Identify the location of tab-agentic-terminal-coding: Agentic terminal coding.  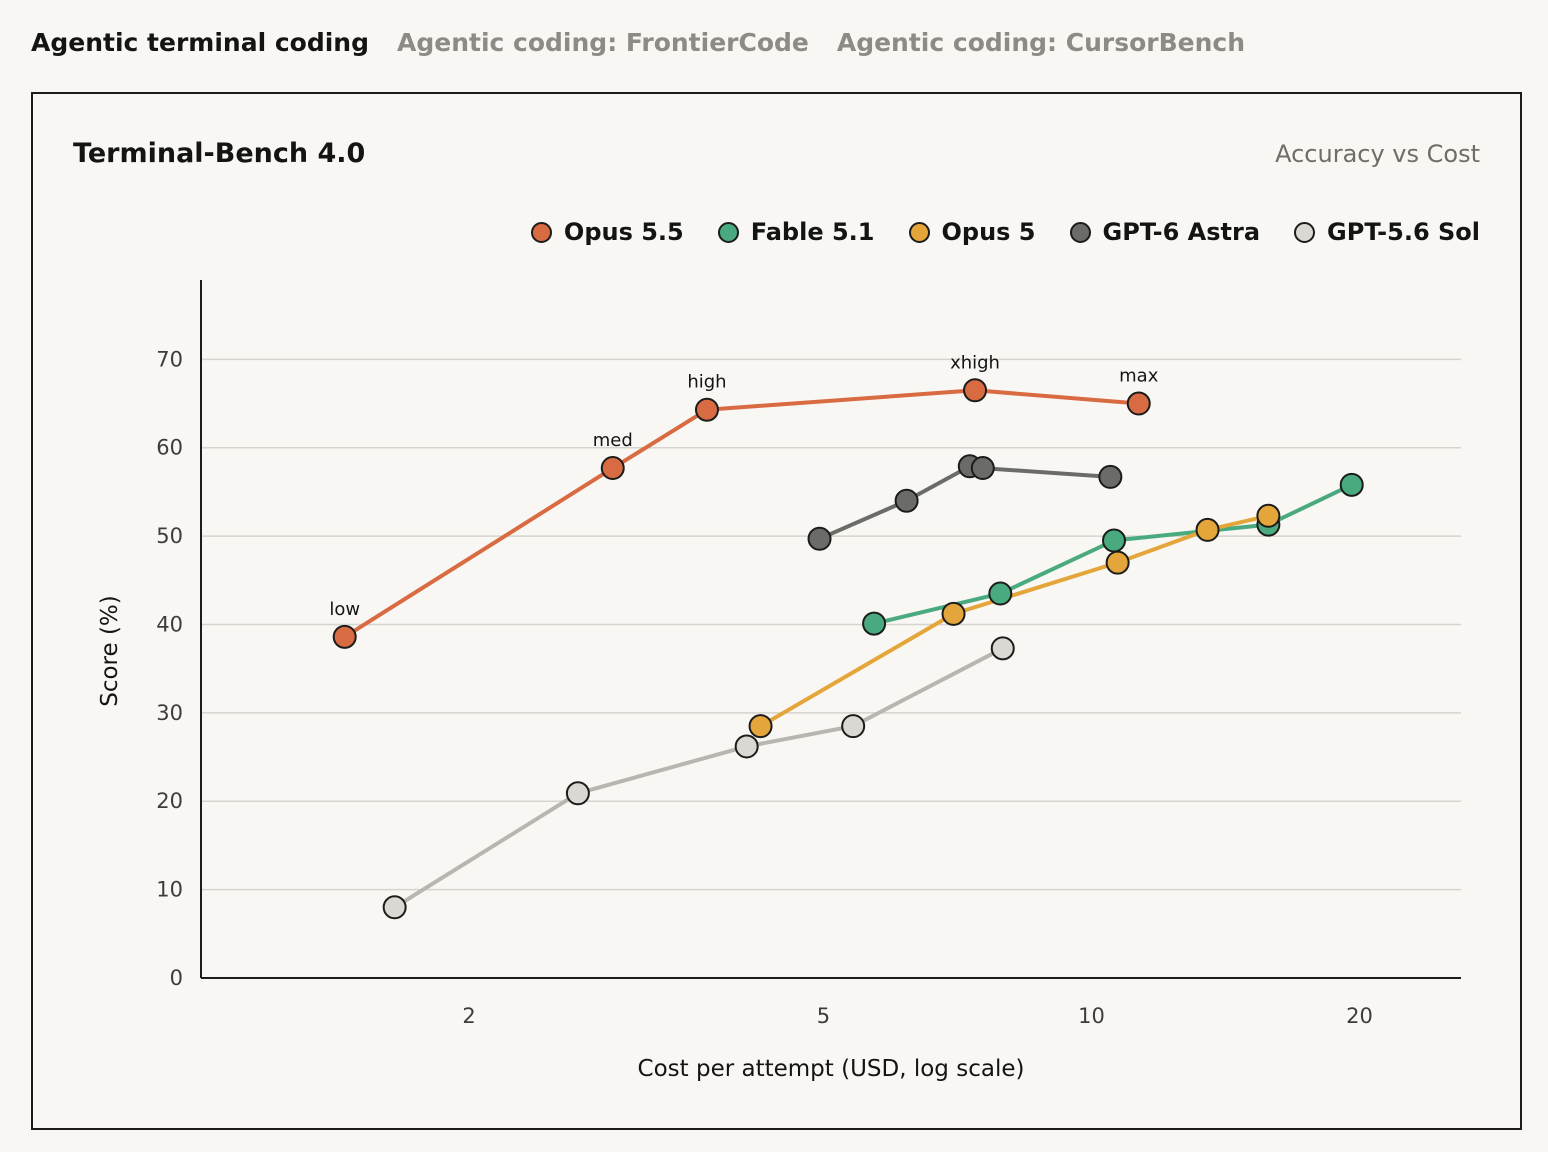
(200, 42).